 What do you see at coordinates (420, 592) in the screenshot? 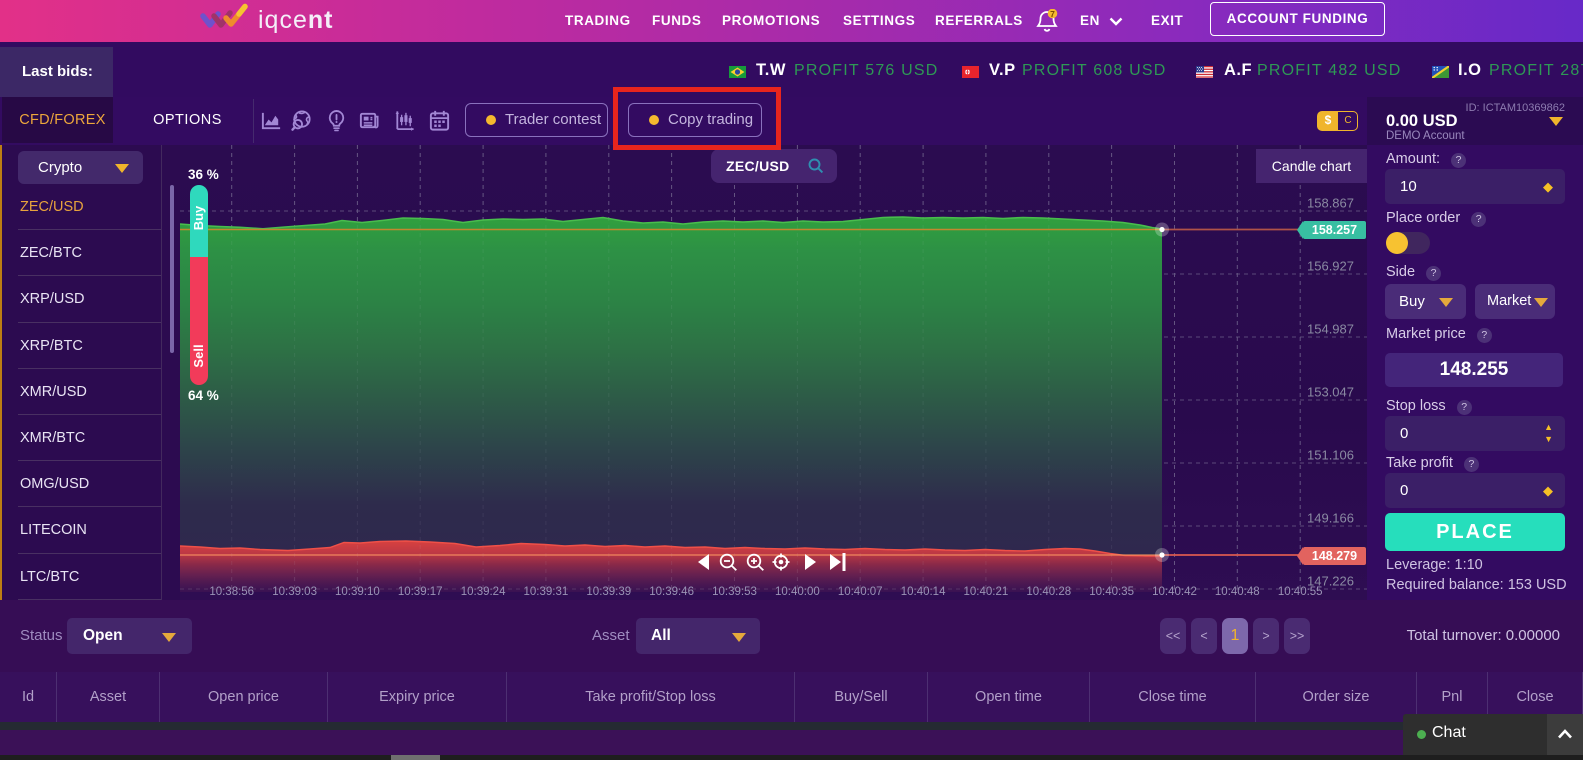
I see `svg-text: 10:39:17` at bounding box center [420, 592].